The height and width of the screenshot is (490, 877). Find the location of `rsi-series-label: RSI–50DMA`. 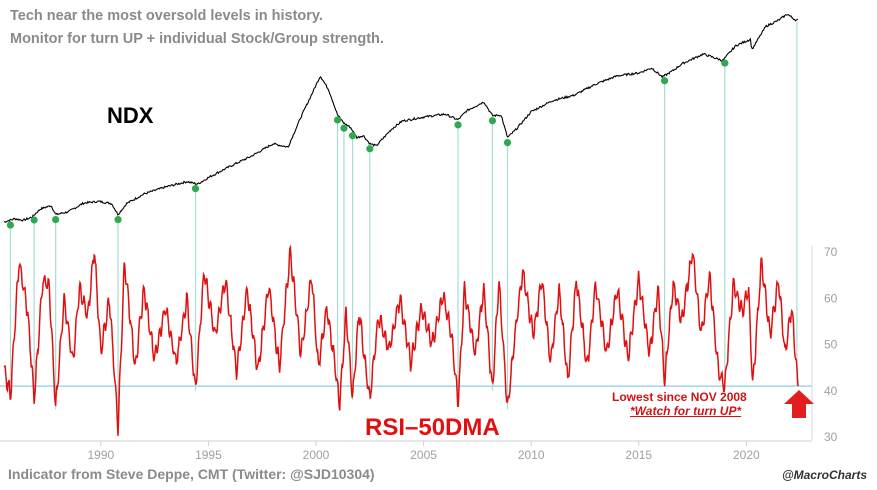

rsi-series-label: RSI–50DMA is located at coordinates (432, 427).